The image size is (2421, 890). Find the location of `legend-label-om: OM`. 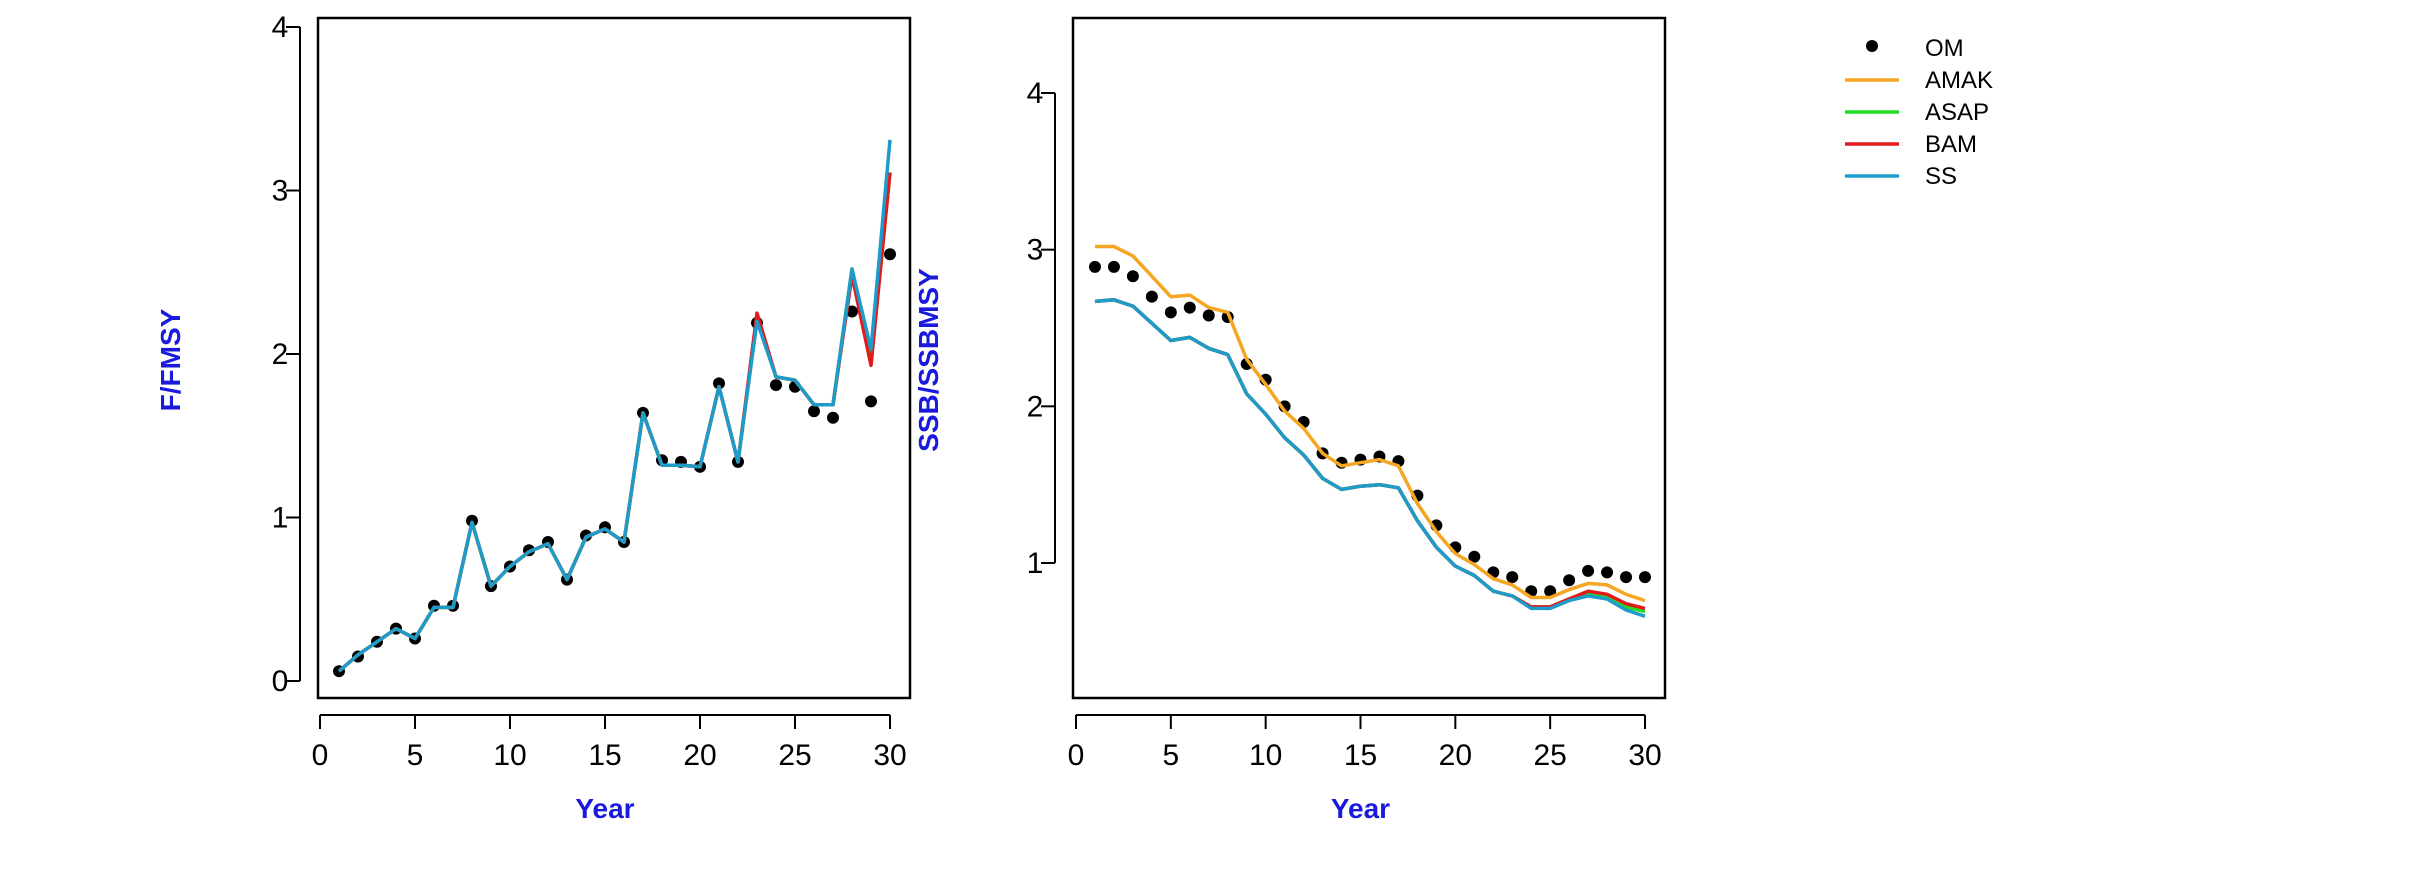

legend-label-om: OM is located at coordinates (1944, 48).